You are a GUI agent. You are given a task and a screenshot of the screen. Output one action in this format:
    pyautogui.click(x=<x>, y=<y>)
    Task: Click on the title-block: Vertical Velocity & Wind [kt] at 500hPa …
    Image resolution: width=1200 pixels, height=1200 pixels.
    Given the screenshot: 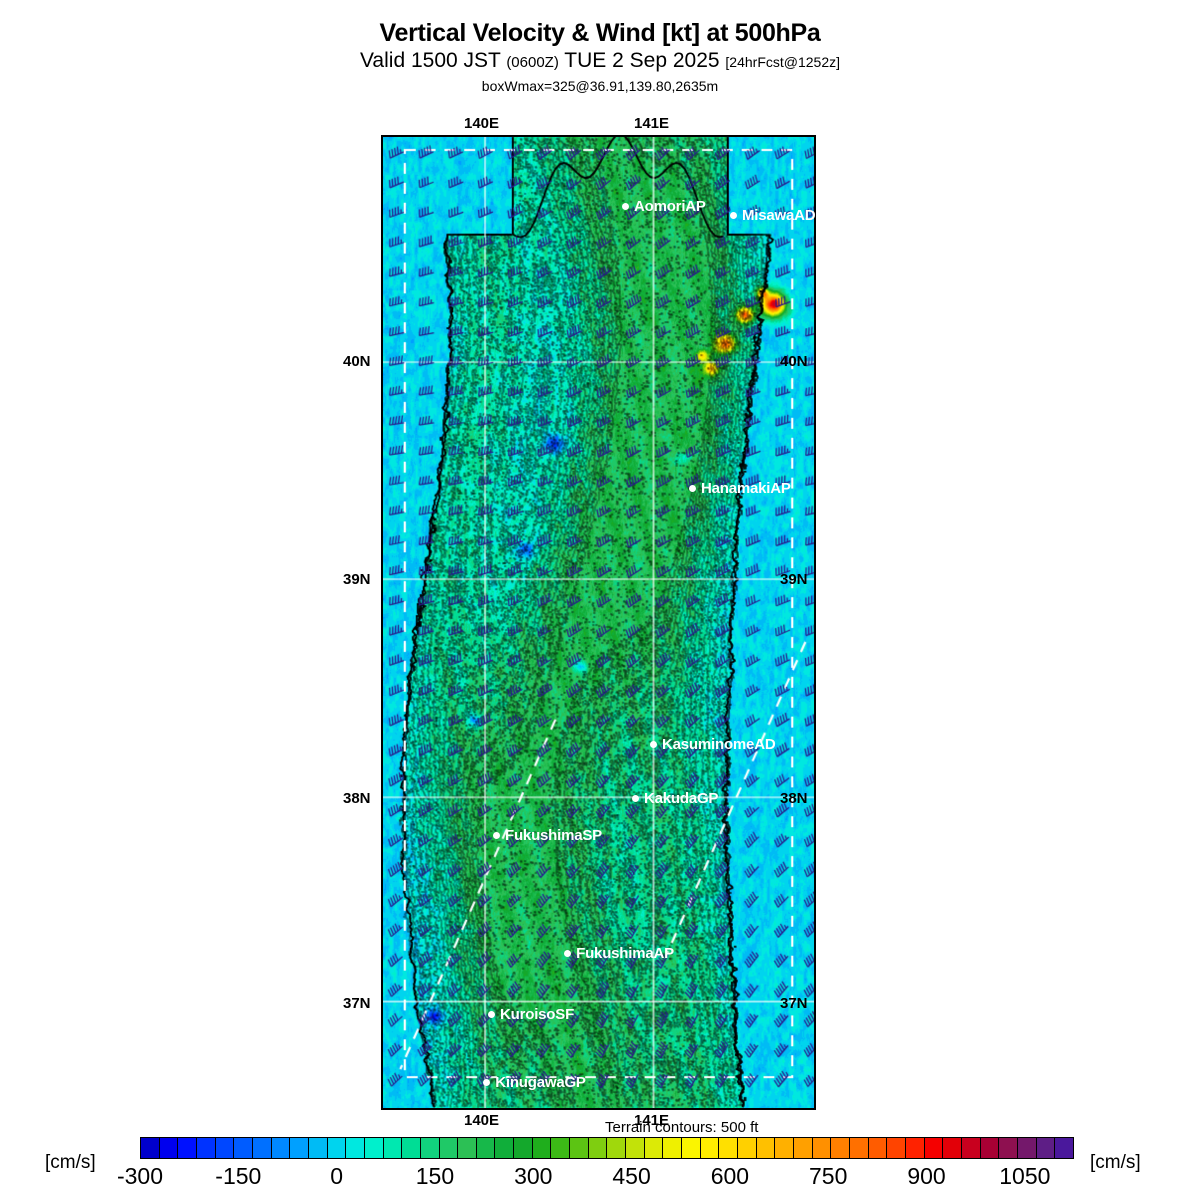 What is the action you would take?
    pyautogui.click(x=600, y=57)
    